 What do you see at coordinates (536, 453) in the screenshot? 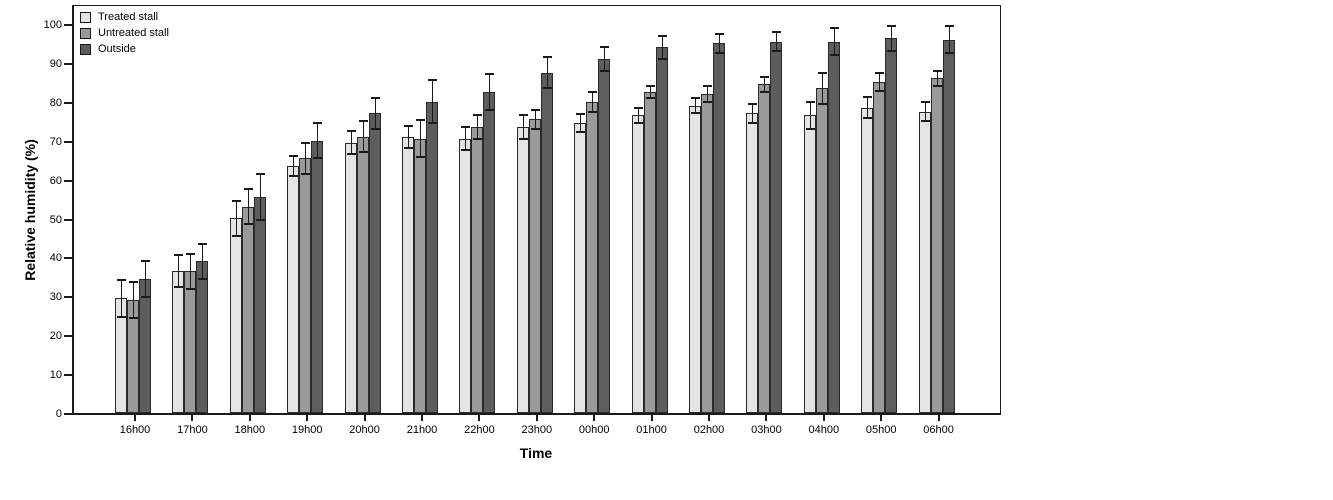
I see `x-axis-title: Time` at bounding box center [536, 453].